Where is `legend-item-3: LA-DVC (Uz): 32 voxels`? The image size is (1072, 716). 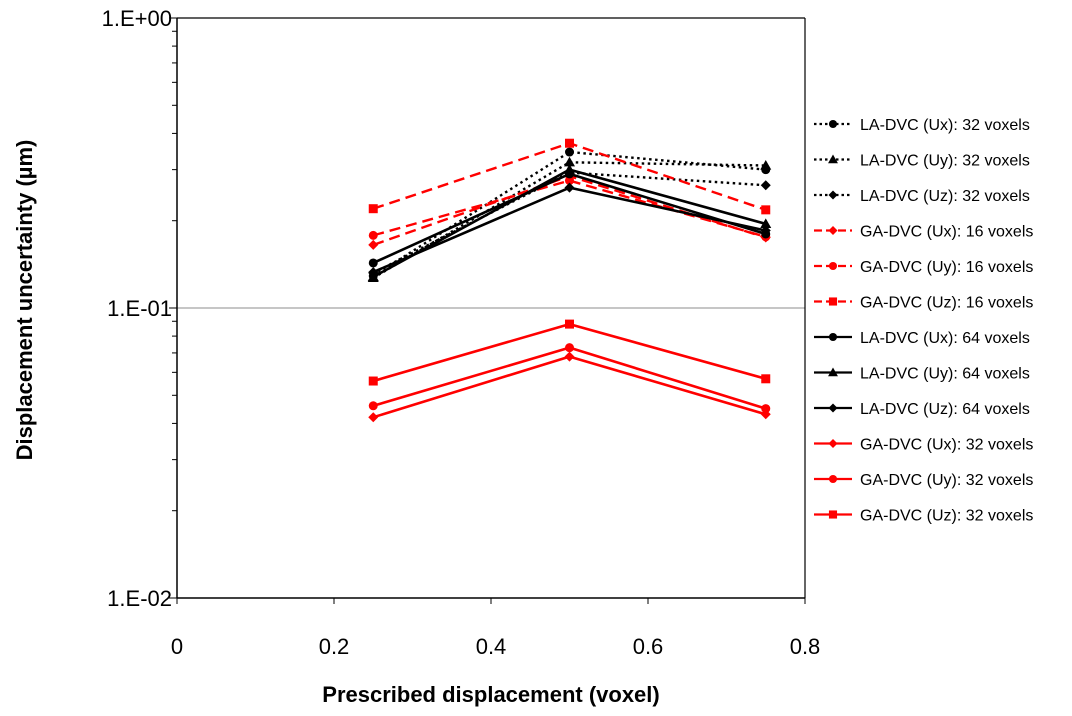 legend-item-3: LA-DVC (Uz): 32 voxels is located at coordinates (922, 196).